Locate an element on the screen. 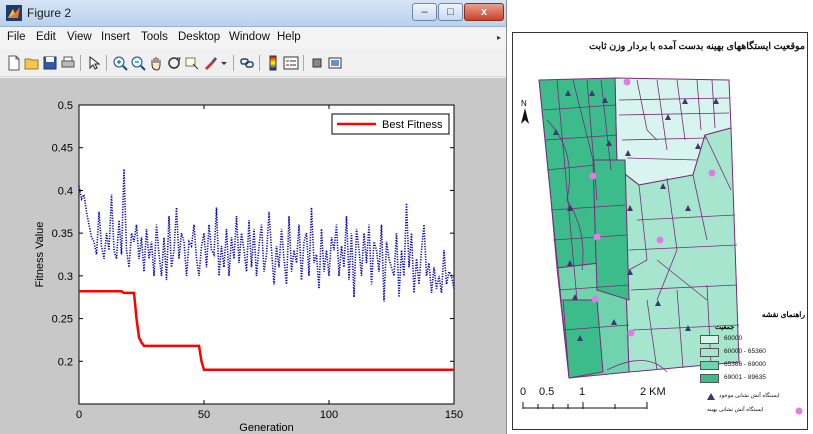 The image size is (813, 434). x-axis-label: Generation is located at coordinates (266, 428).